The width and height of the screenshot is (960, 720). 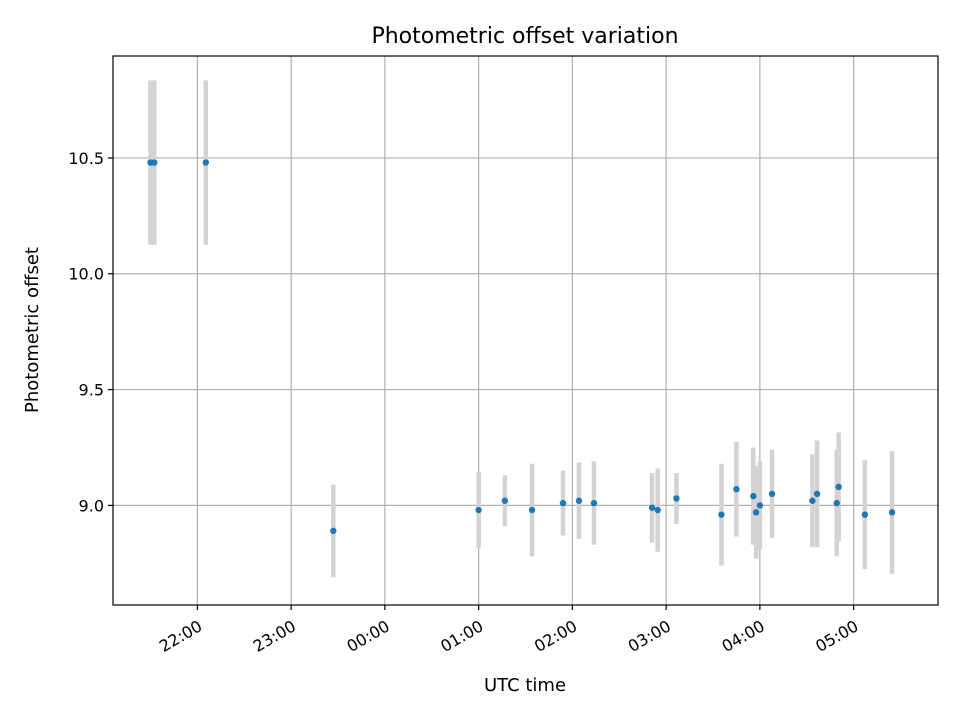 What do you see at coordinates (367, 636) in the screenshot?
I see `x-tick-label: 00:00` at bounding box center [367, 636].